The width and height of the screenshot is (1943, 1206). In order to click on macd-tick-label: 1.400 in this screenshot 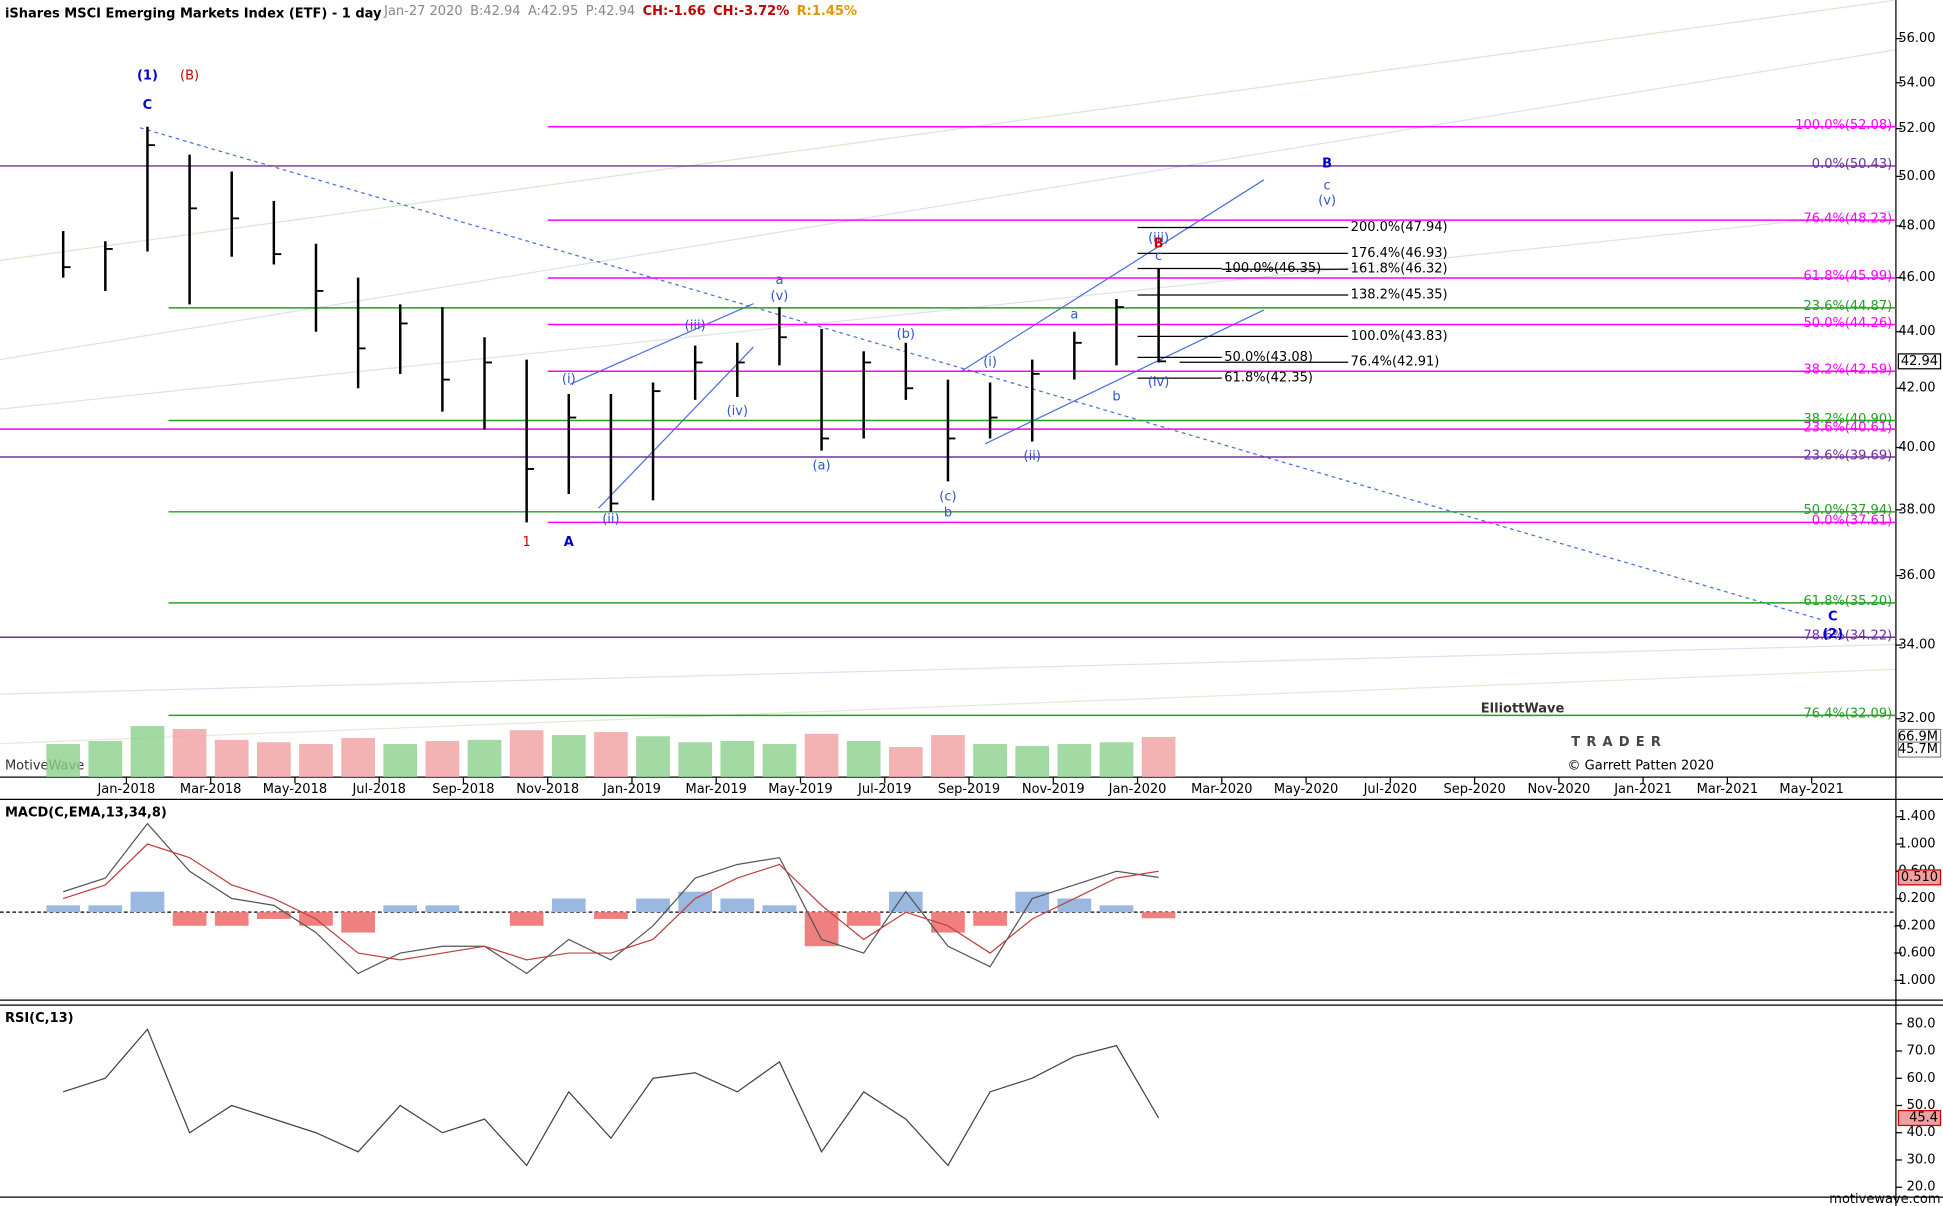, I will do `click(1916, 816)`.